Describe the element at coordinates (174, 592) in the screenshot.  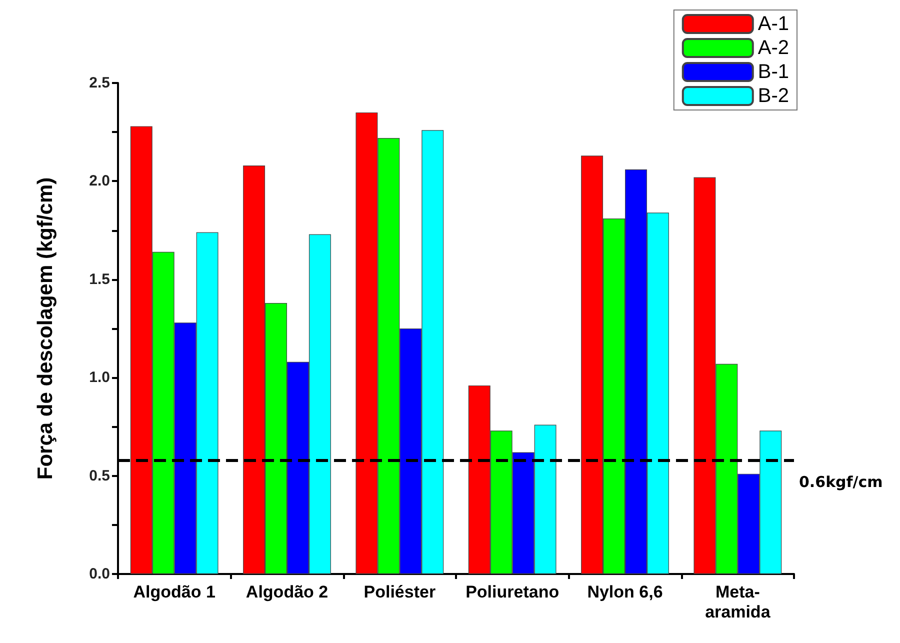
I see `x-tick-label: Algodão 1` at that location.